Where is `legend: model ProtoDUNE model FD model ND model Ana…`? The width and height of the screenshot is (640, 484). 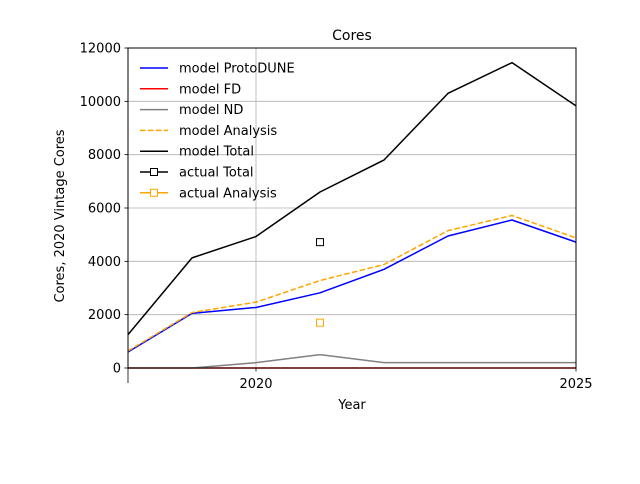
legend: model ProtoDUNE model FD model ND model Ana… is located at coordinates (217, 131).